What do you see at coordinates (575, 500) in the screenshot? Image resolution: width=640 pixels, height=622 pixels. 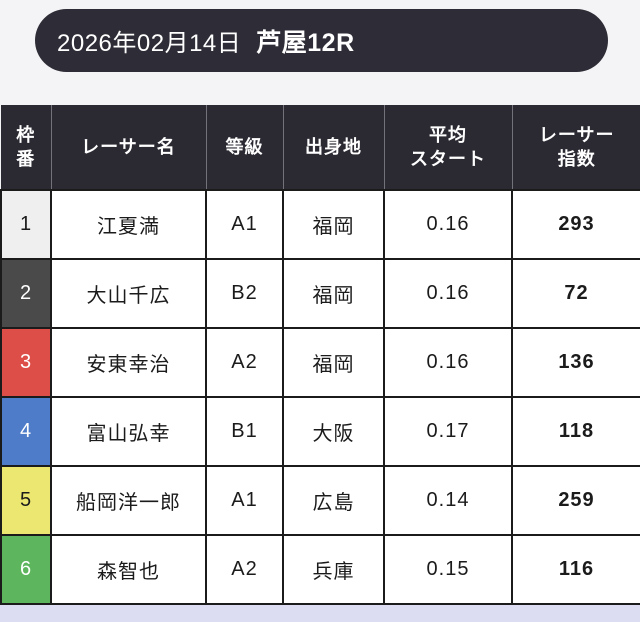 I see `racer-index-cell: 259` at bounding box center [575, 500].